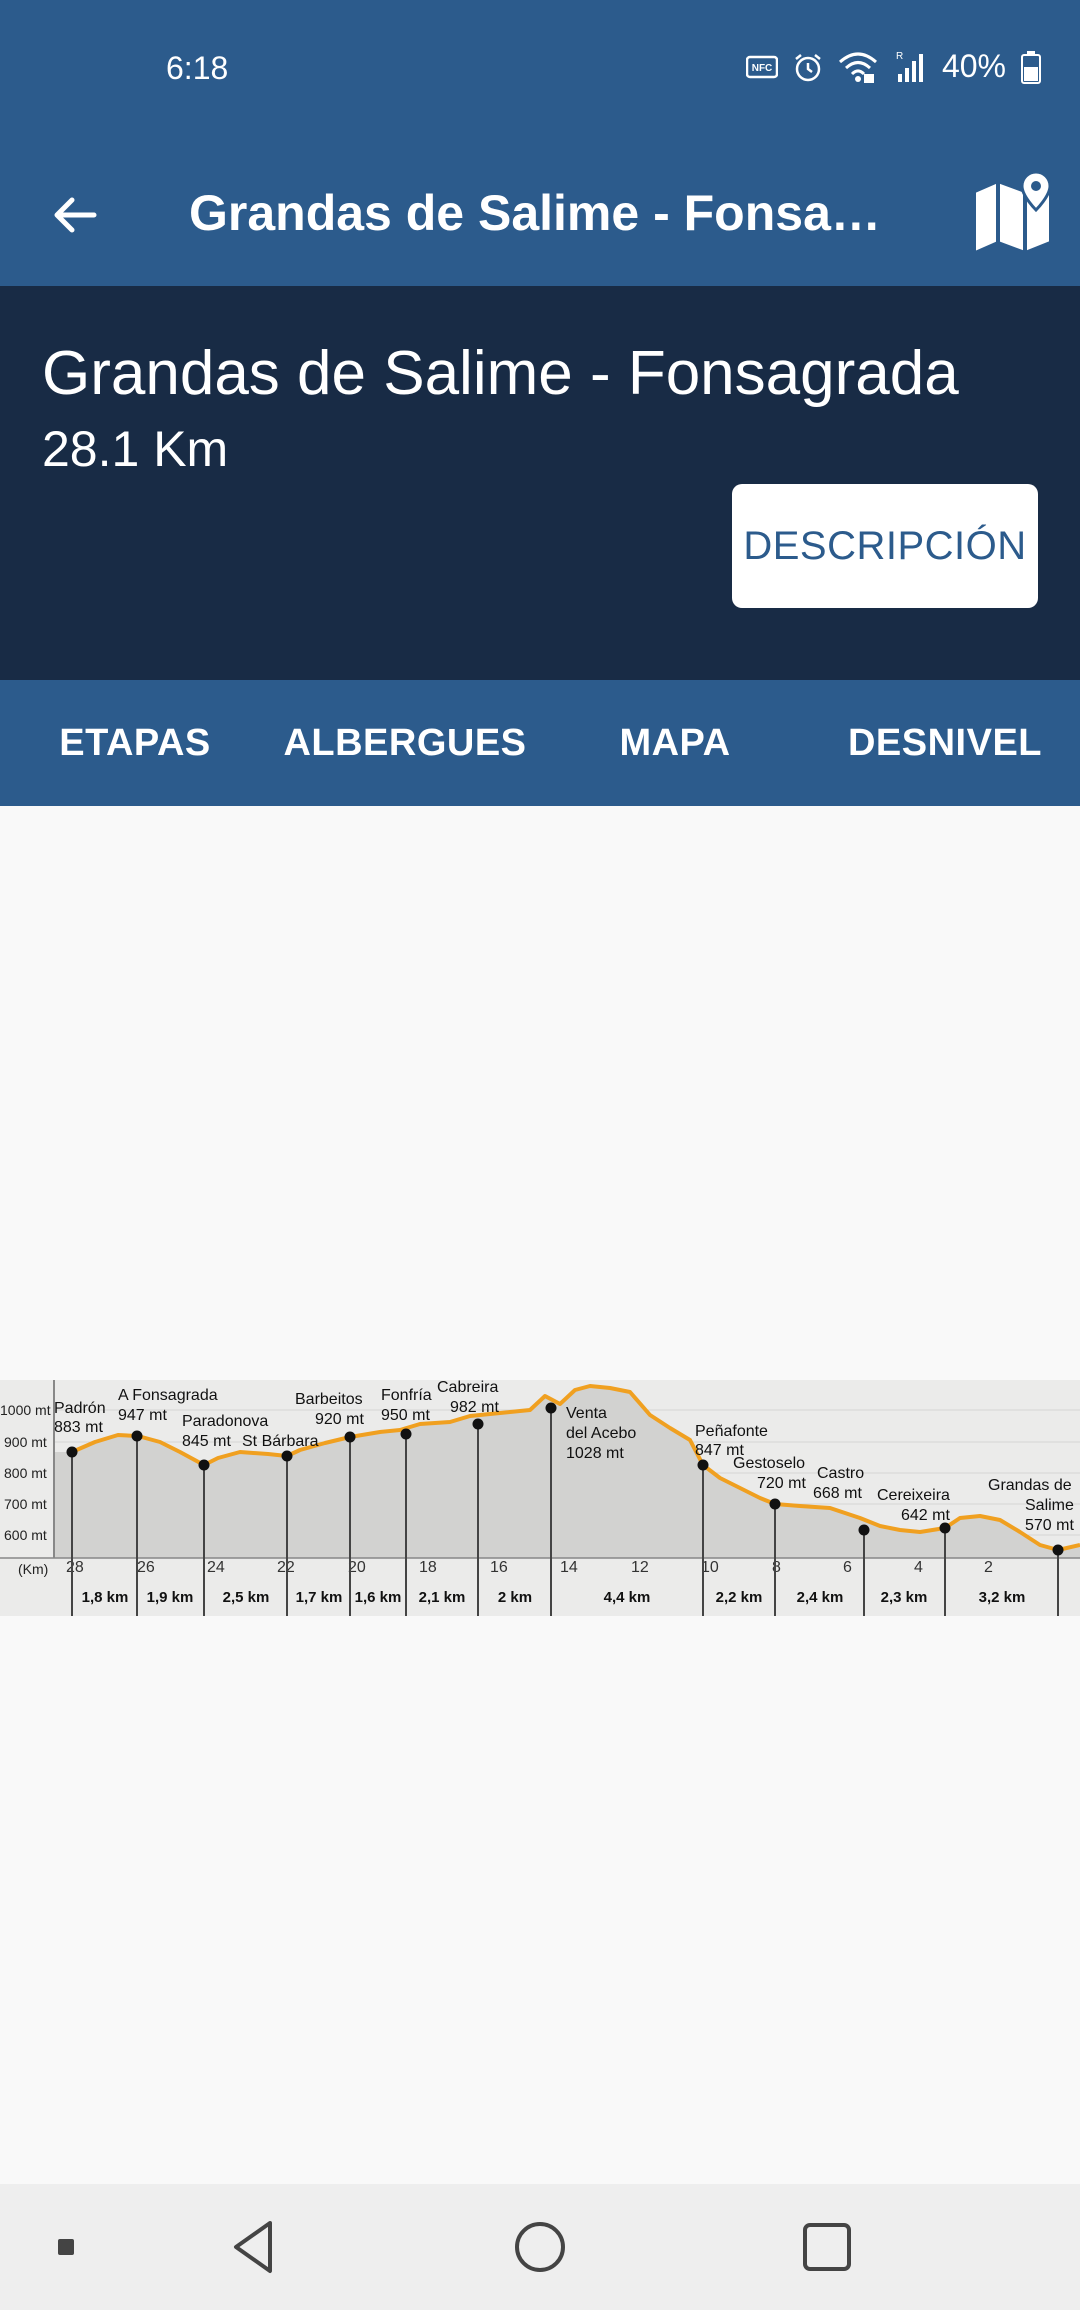 Image resolution: width=1080 pixels, height=2310 pixels. Describe the element at coordinates (319, 1597) in the screenshot. I see `segment-distance: 1,7 km` at that location.